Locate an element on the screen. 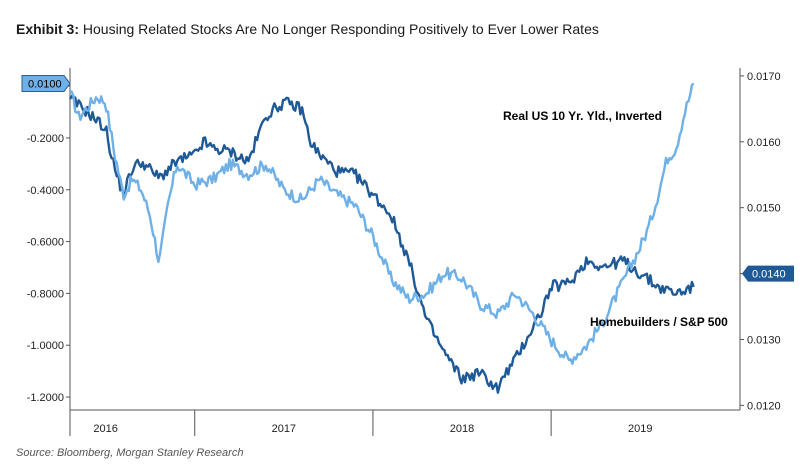  right-value-tag-label: 0.0140 is located at coordinates (769, 275).